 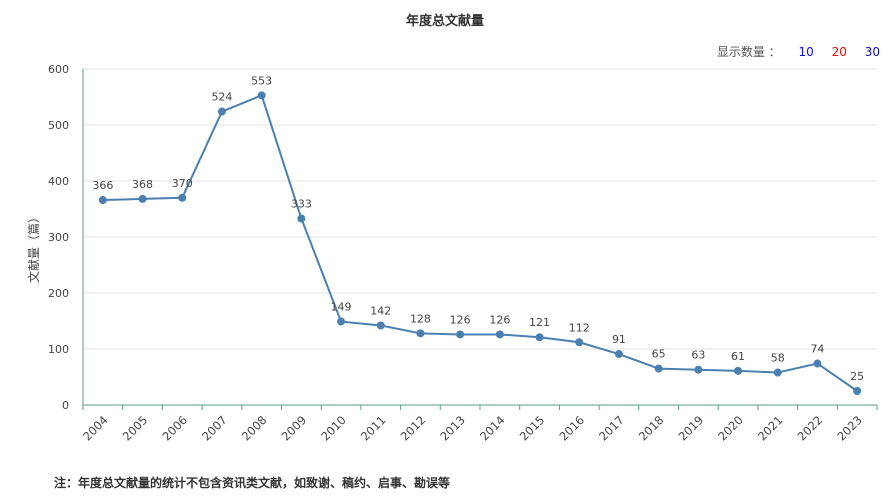 What do you see at coordinates (579, 327) in the screenshot?
I see `data-label: 112` at bounding box center [579, 327].